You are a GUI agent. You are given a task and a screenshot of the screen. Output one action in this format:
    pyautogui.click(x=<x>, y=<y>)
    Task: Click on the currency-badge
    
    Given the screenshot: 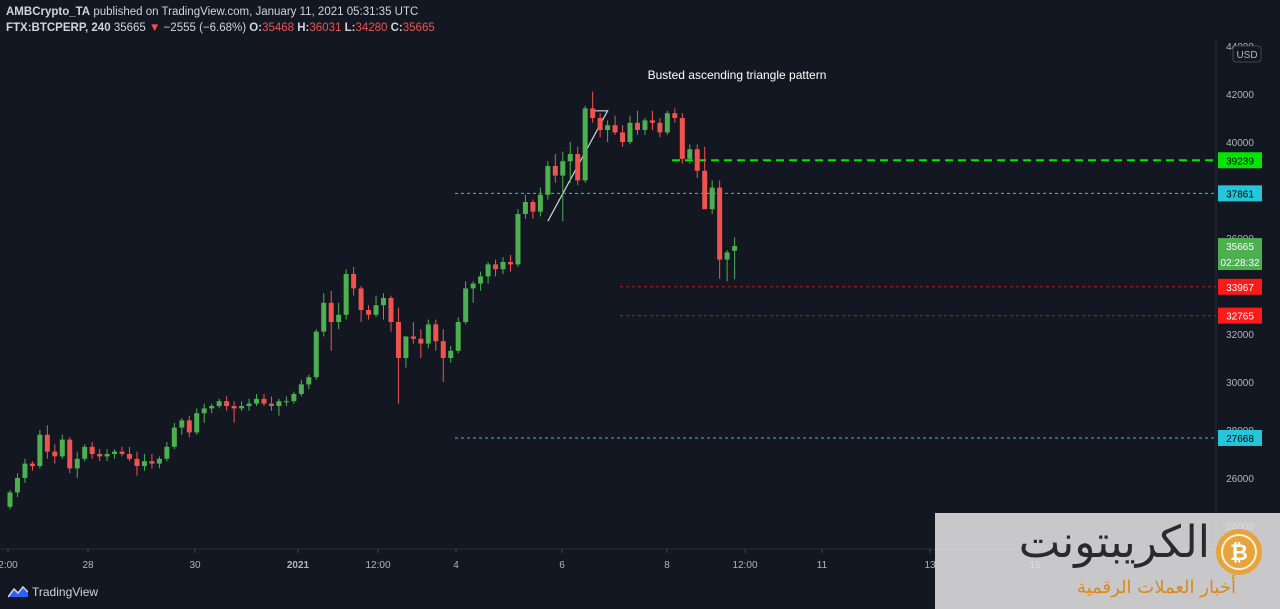 What is the action you would take?
    pyautogui.click(x=1247, y=54)
    